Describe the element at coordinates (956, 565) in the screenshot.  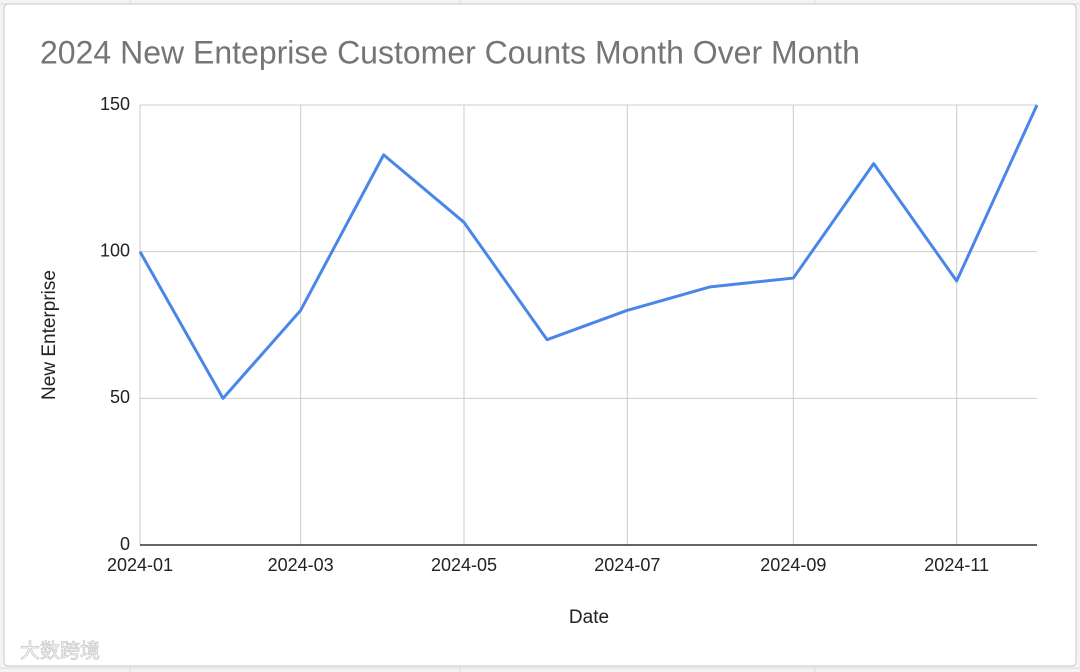
I see `x-tick-label: 2024-11` at that location.